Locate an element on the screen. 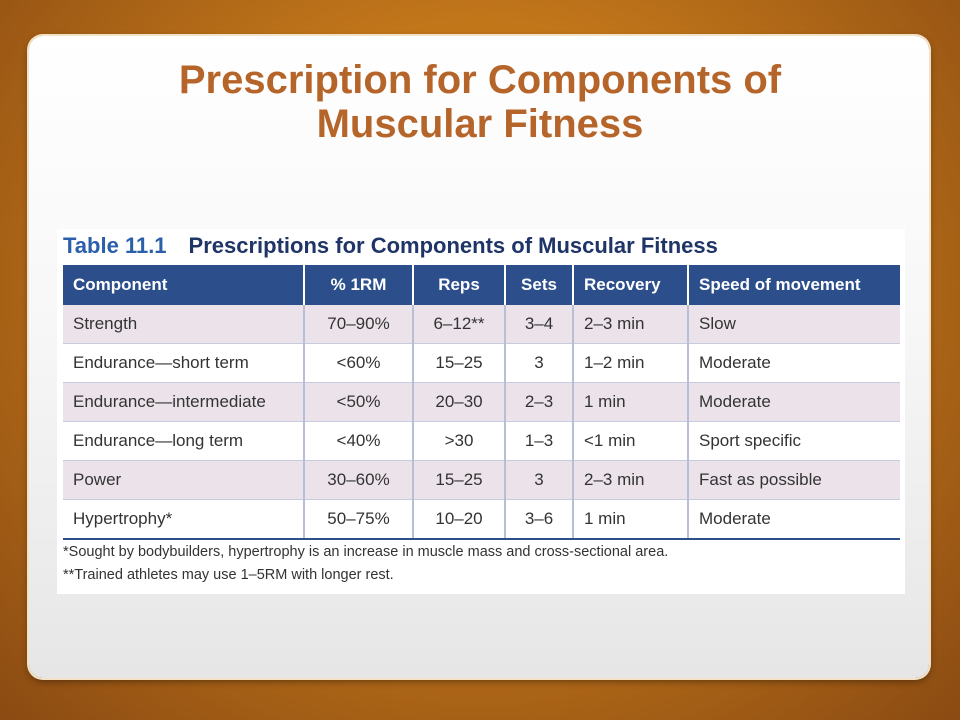 The width and height of the screenshot is (960, 720). cell-1rm: <60% is located at coordinates (359, 363).